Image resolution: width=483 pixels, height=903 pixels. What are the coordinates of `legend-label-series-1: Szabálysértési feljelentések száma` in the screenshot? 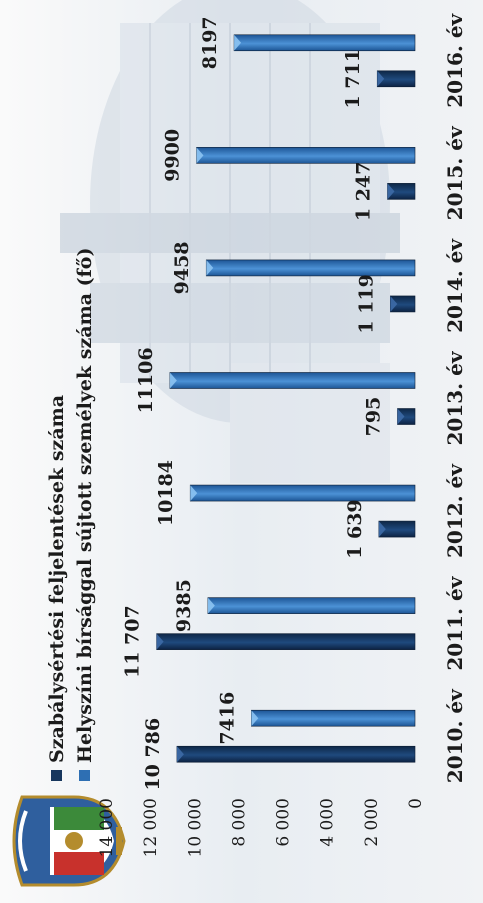 It's located at (57, 579).